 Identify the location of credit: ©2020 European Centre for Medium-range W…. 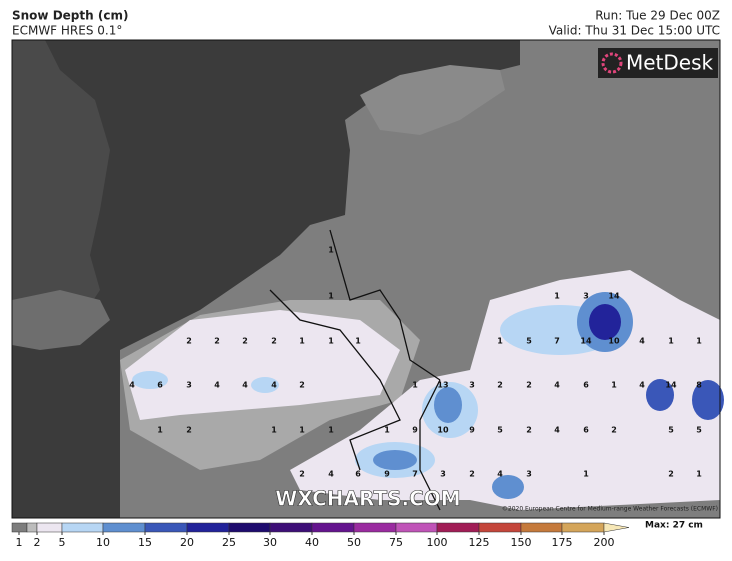
(610, 509).